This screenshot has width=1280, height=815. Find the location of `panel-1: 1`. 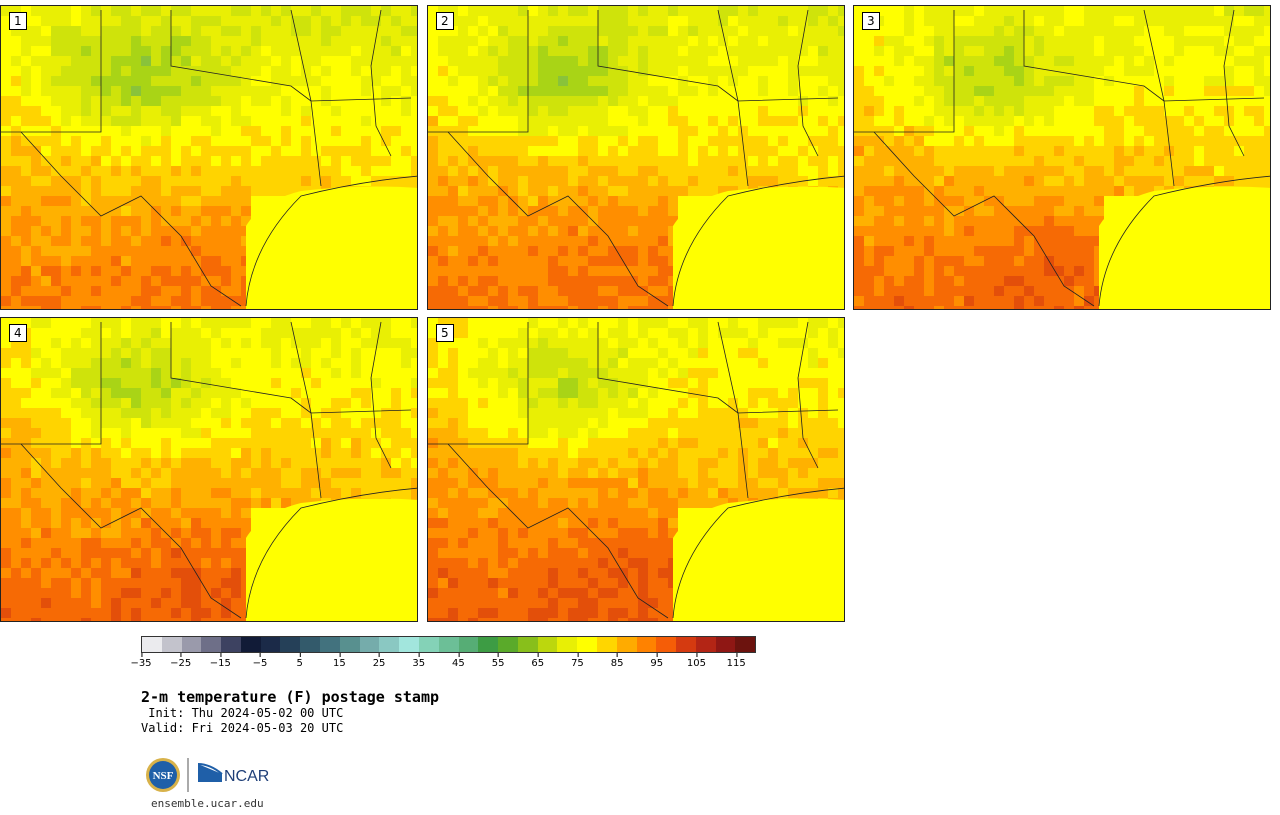

panel-1: 1 is located at coordinates (209, 157).